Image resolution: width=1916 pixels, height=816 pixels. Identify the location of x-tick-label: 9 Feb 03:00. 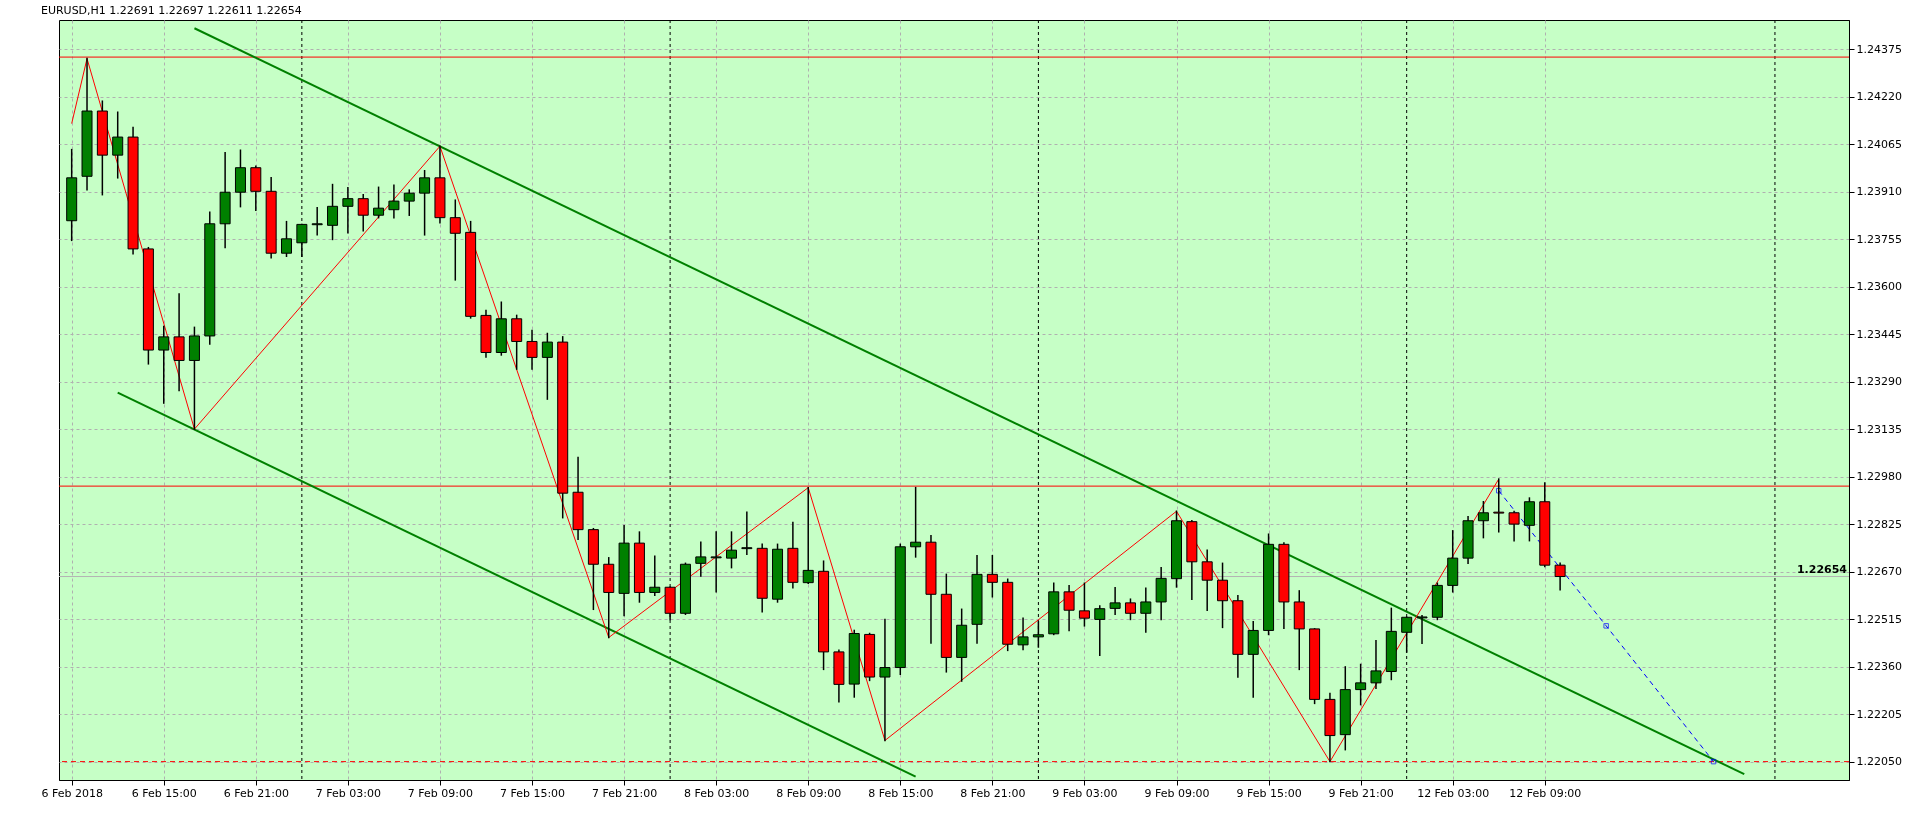
(1085, 793).